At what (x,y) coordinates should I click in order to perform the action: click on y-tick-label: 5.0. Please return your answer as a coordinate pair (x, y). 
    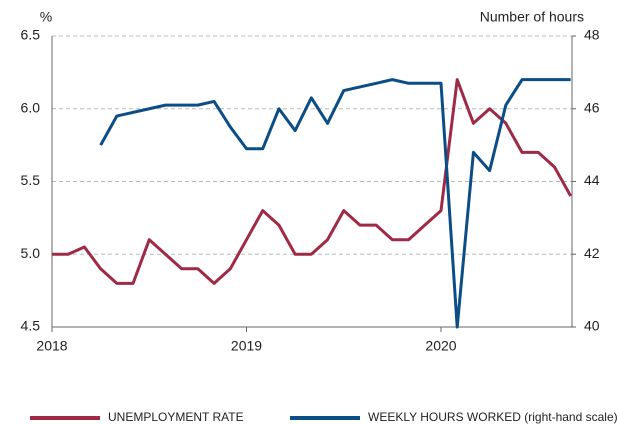
    Looking at the image, I should click on (31, 253).